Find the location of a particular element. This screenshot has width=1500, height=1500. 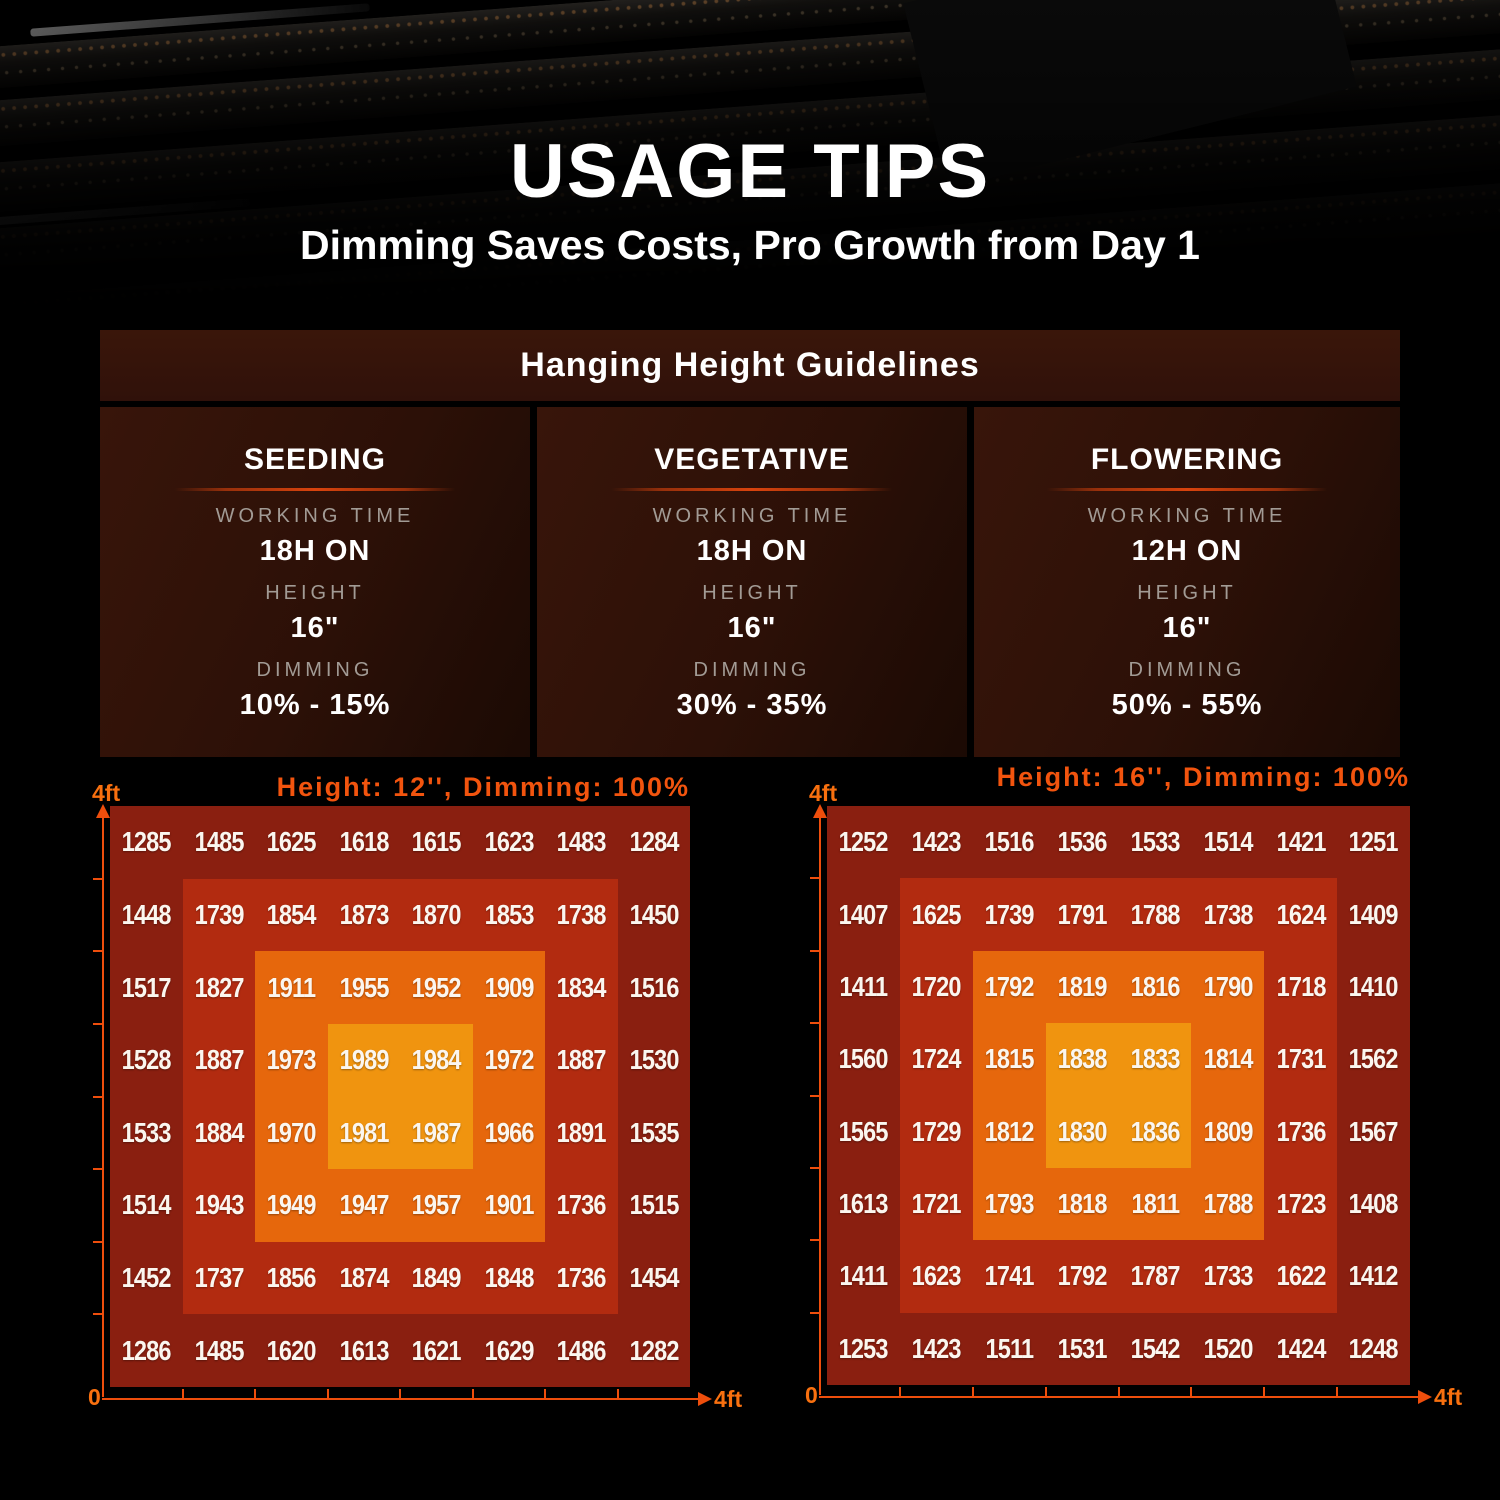

ppfd-value: 1738 is located at coordinates (581, 914).